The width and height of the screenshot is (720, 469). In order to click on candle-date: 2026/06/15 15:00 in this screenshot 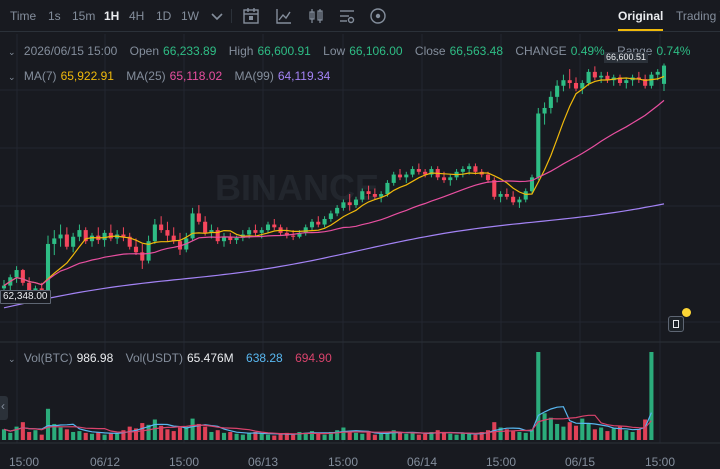, I will do `click(70, 51)`.